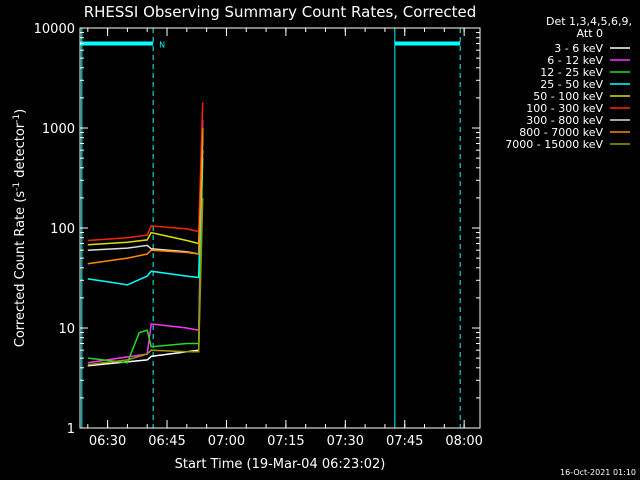 This screenshot has height=480, width=640. I want to click on legend-label: 7000 - 15000 keV, so click(554, 144).